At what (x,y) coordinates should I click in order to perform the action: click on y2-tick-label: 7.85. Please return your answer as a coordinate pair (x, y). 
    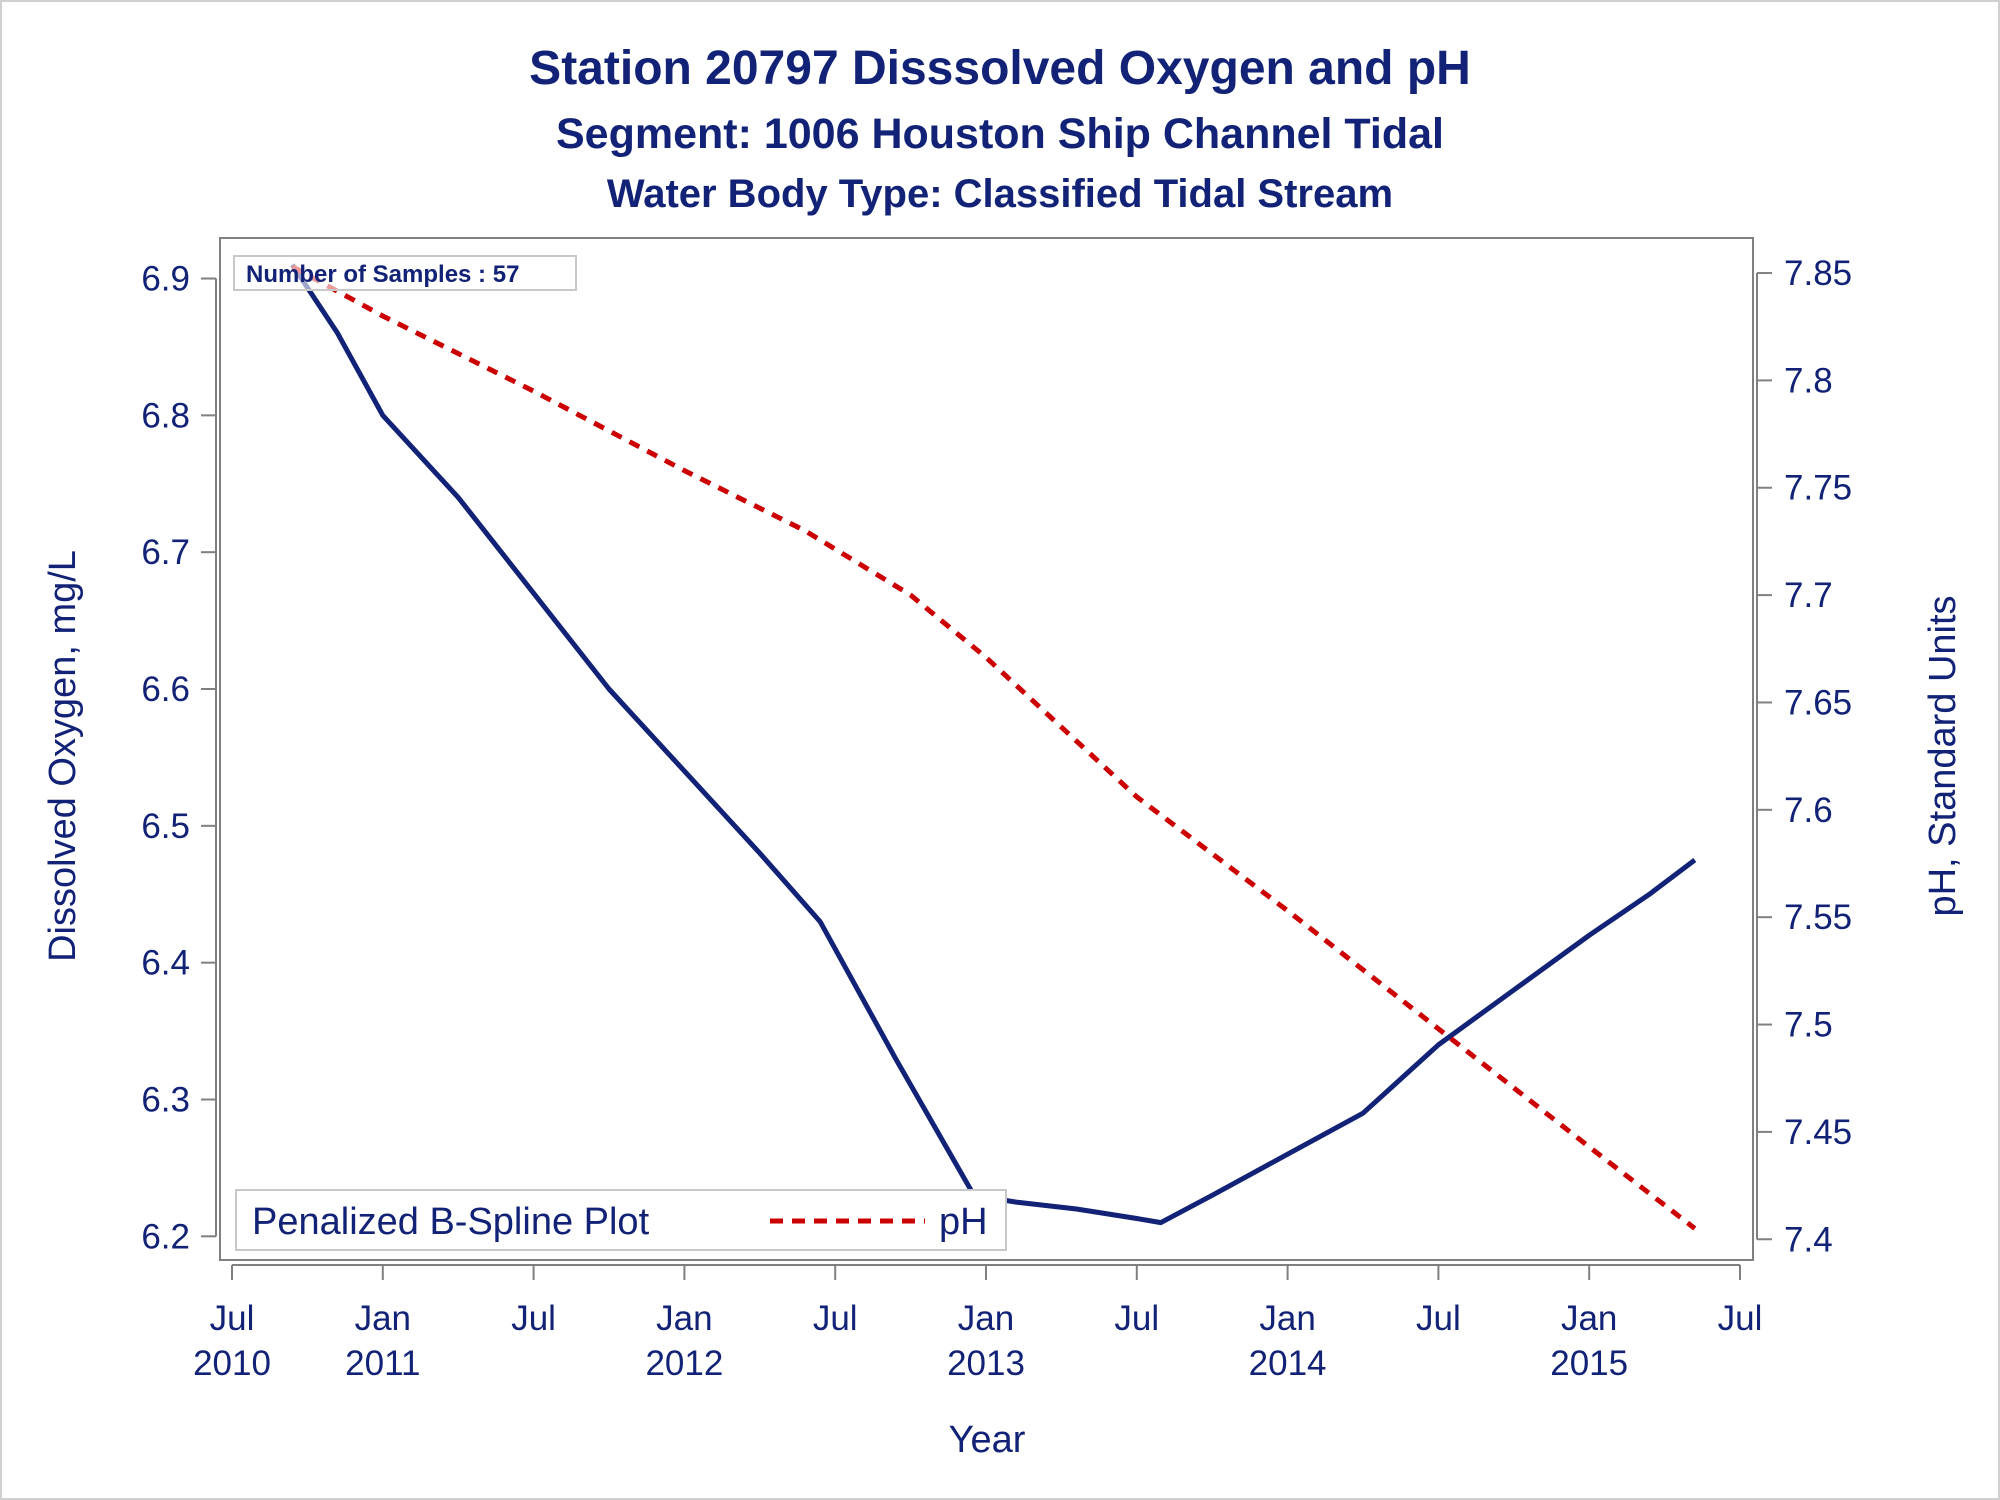
    Looking at the image, I should click on (1818, 273).